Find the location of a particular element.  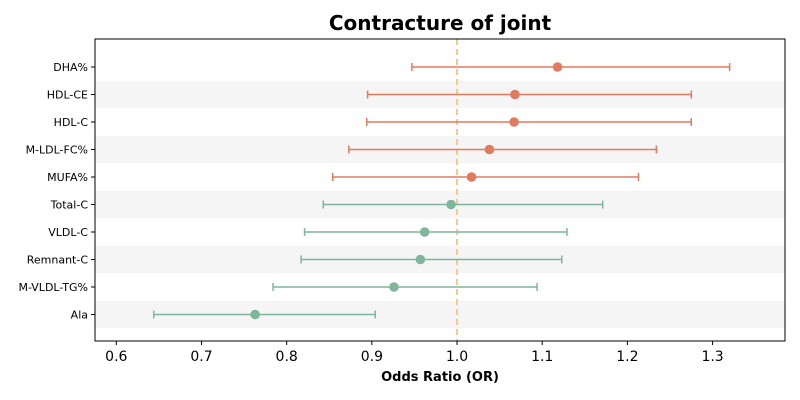

y-tick-label: Ala is located at coordinates (79, 315).